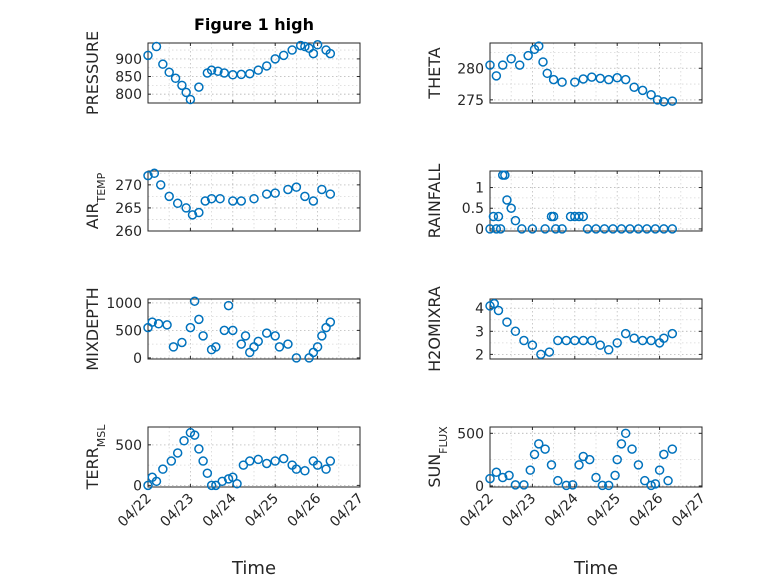 The width and height of the screenshot is (778, 583). I want to click on x-axis-label: Time, so click(253, 568).